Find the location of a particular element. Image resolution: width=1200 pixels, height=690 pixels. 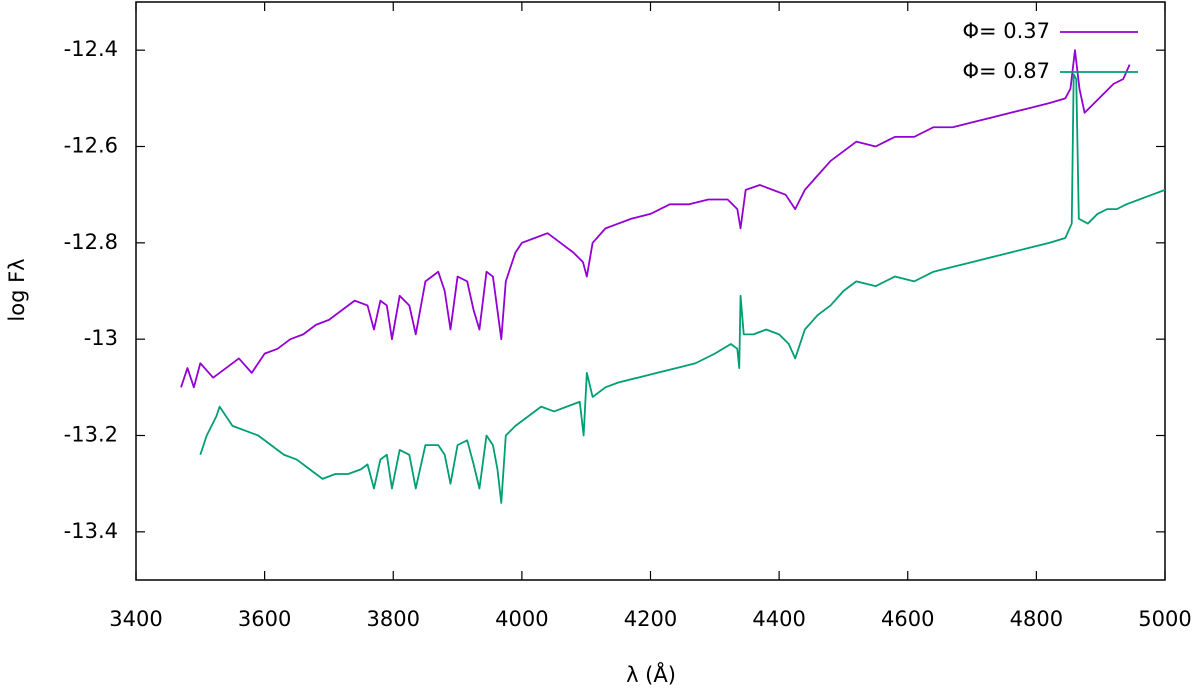

y-tick-label: -13.2 is located at coordinates (91, 435).